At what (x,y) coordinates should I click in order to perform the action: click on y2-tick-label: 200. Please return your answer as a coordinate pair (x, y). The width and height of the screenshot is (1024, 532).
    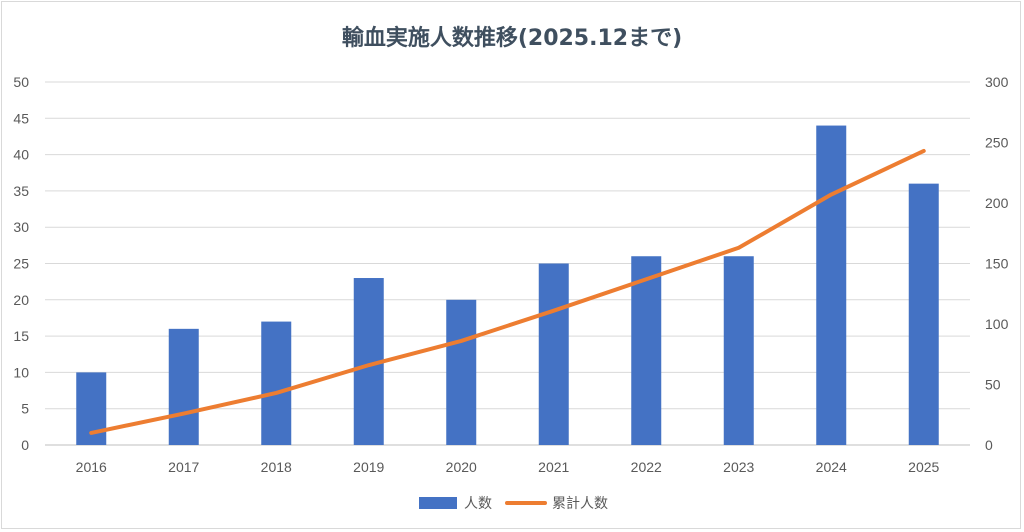
    Looking at the image, I should click on (997, 203).